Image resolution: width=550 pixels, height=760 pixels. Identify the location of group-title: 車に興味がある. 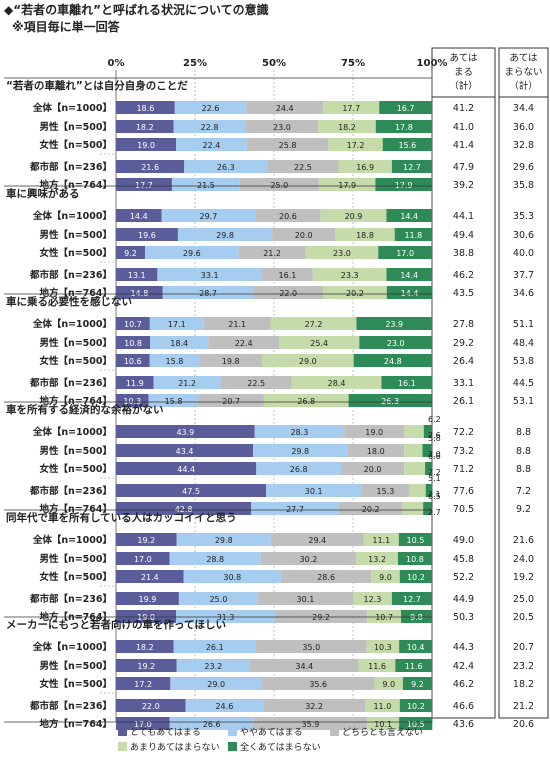
(43, 193).